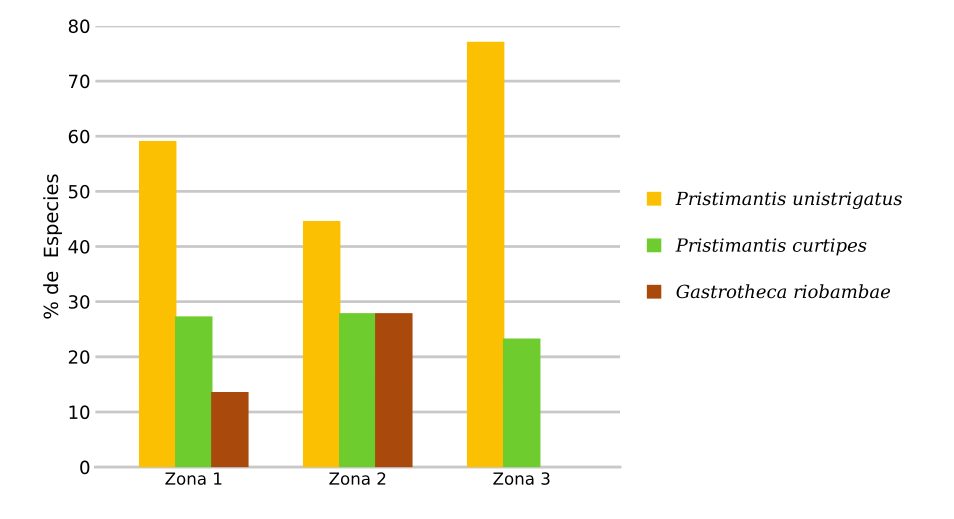 The height and width of the screenshot is (519, 954). I want to click on y-tick-label: 40, so click(79, 247).